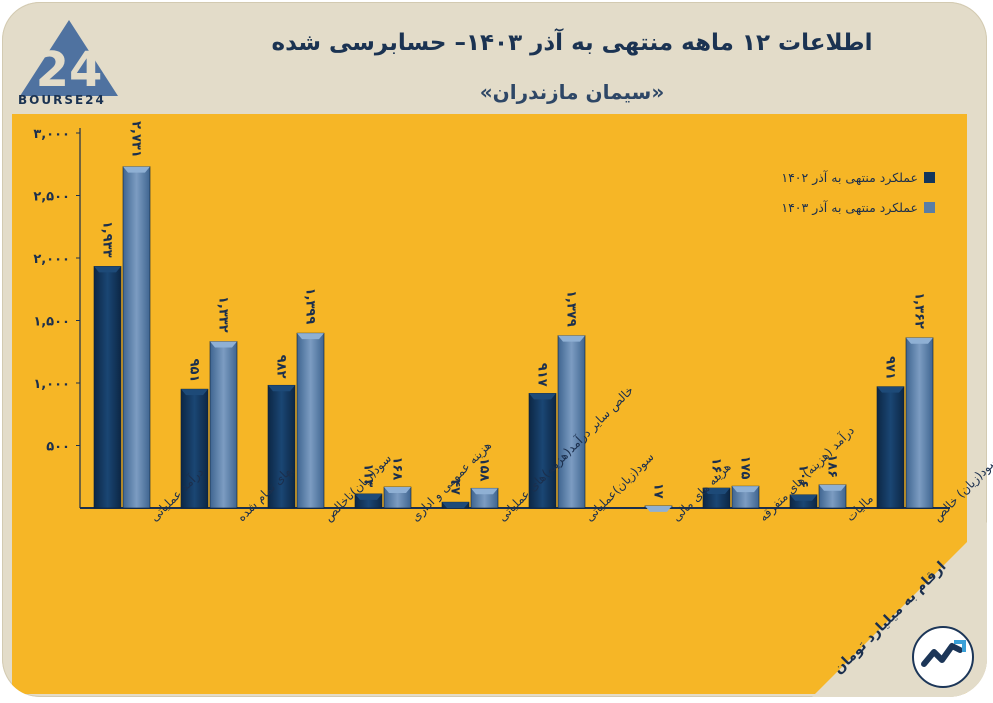  What do you see at coordinates (58, 447) in the screenshot?
I see `y-tick-label: ۵۰۰` at bounding box center [58, 447].